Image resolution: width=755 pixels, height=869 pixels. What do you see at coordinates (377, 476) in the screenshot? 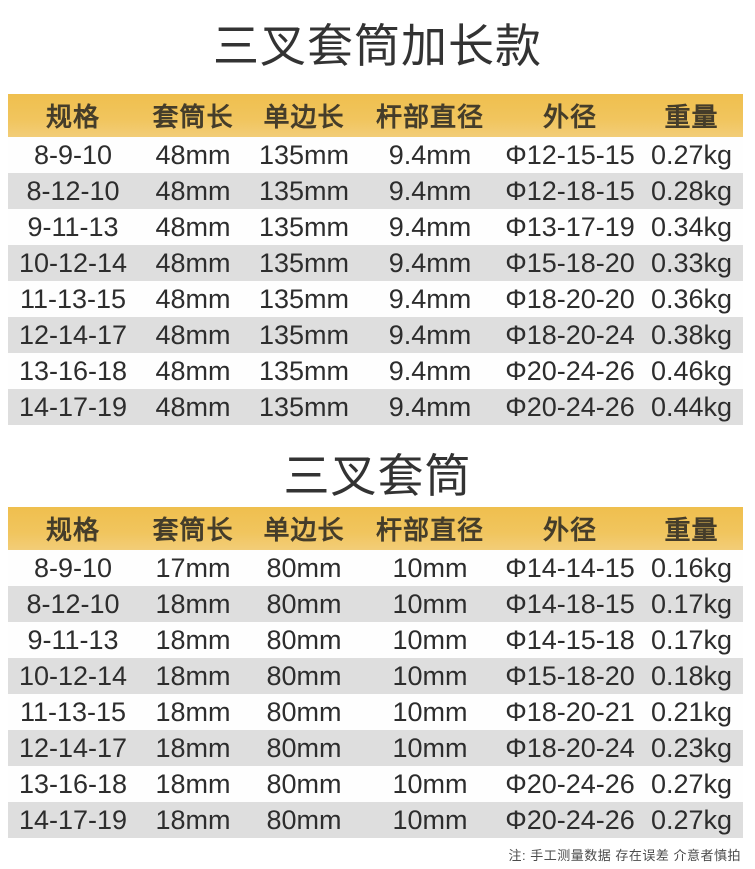
I see `section-title-standard: 三叉套筒` at bounding box center [377, 476].